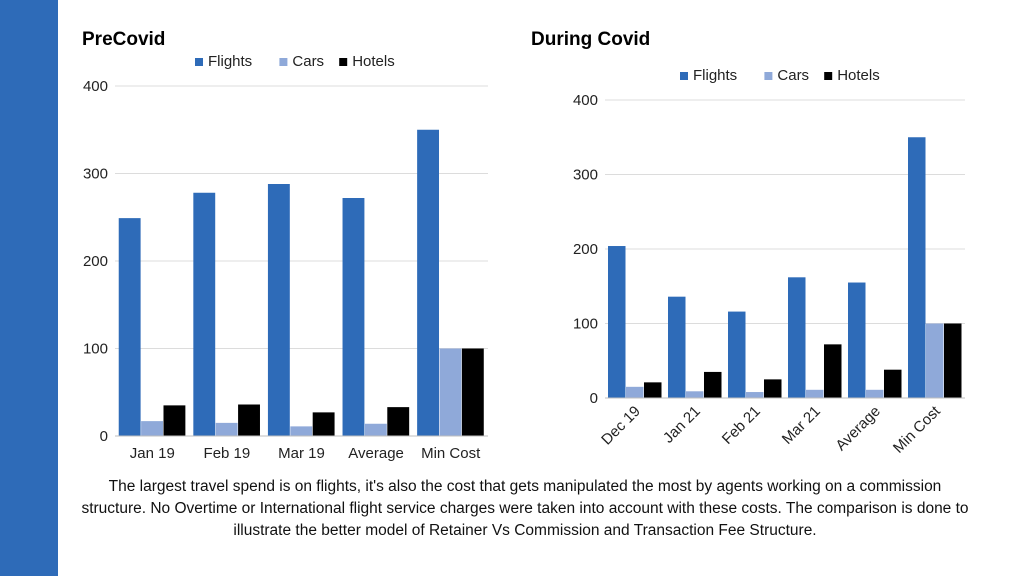 This screenshot has width=1024, height=576. What do you see at coordinates (621, 426) in the screenshot?
I see `x-tick-label-dec-19: Dec 19` at bounding box center [621, 426].